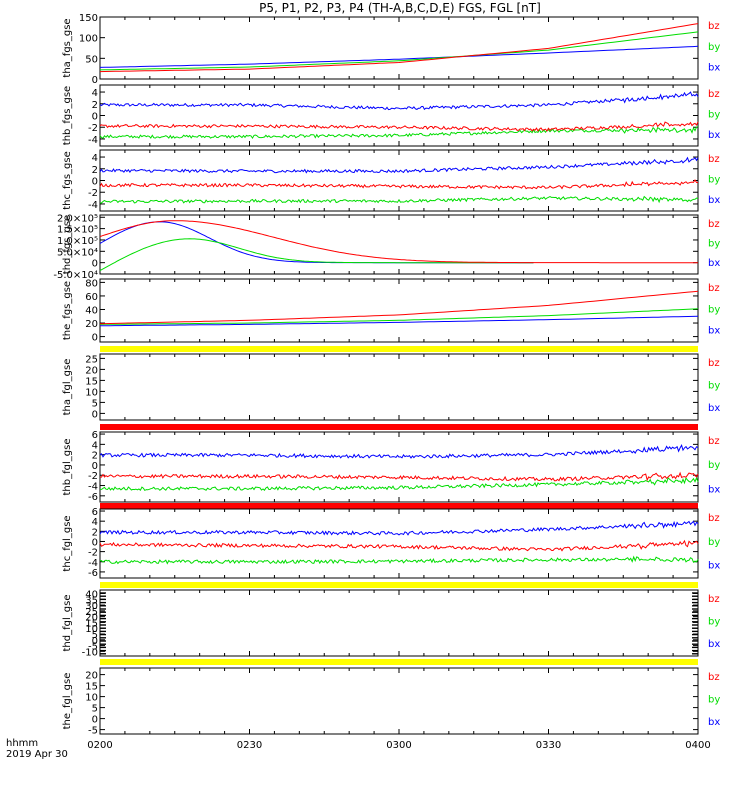  What do you see at coordinates (91, 283) in the screenshot?
I see `y-tick-label: 80` at bounding box center [91, 283].